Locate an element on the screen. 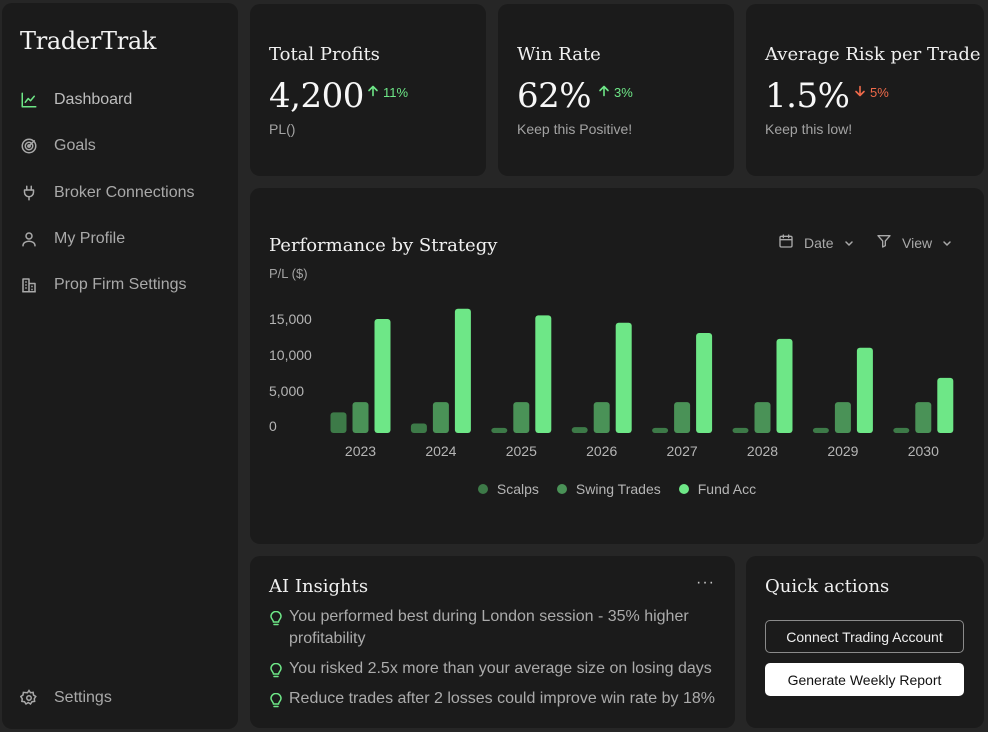  view-filter-dropdown: View is located at coordinates (914, 242).